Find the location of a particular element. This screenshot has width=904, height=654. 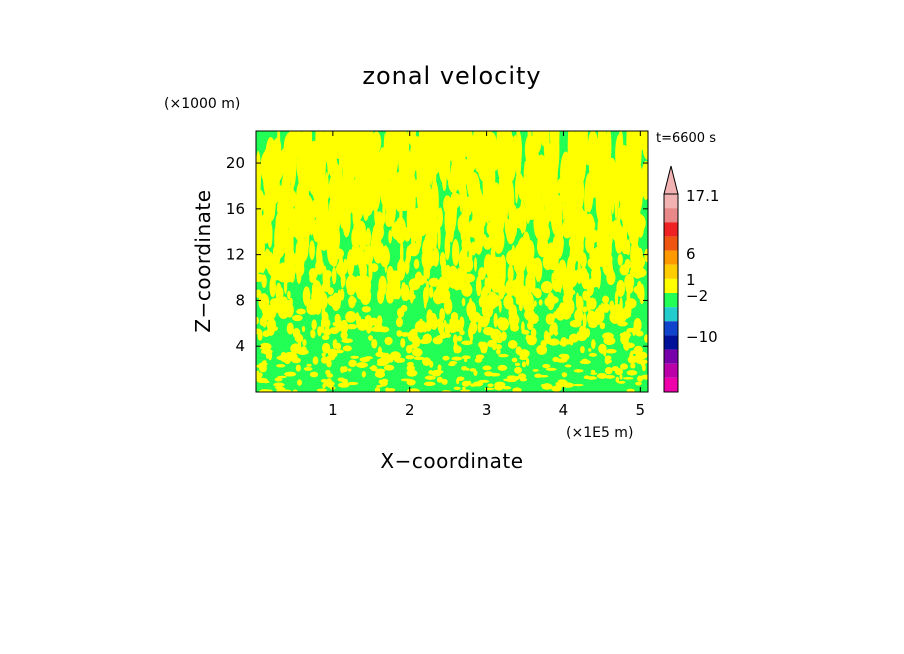

y-tick-label: 4 is located at coordinates (240, 346).